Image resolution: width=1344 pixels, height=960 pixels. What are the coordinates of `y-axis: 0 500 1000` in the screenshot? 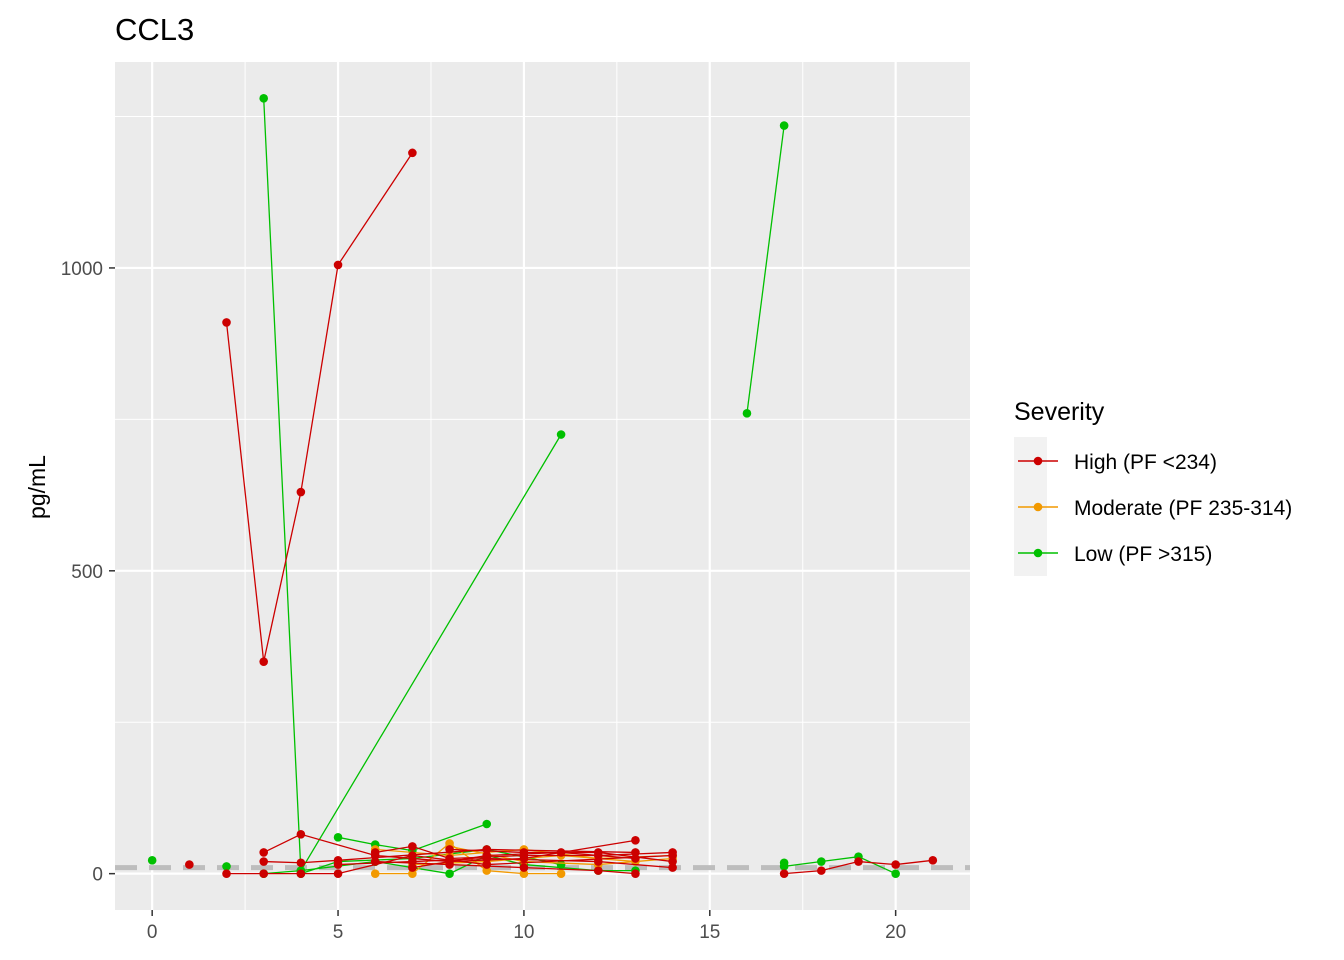 It's located at (88, 572).